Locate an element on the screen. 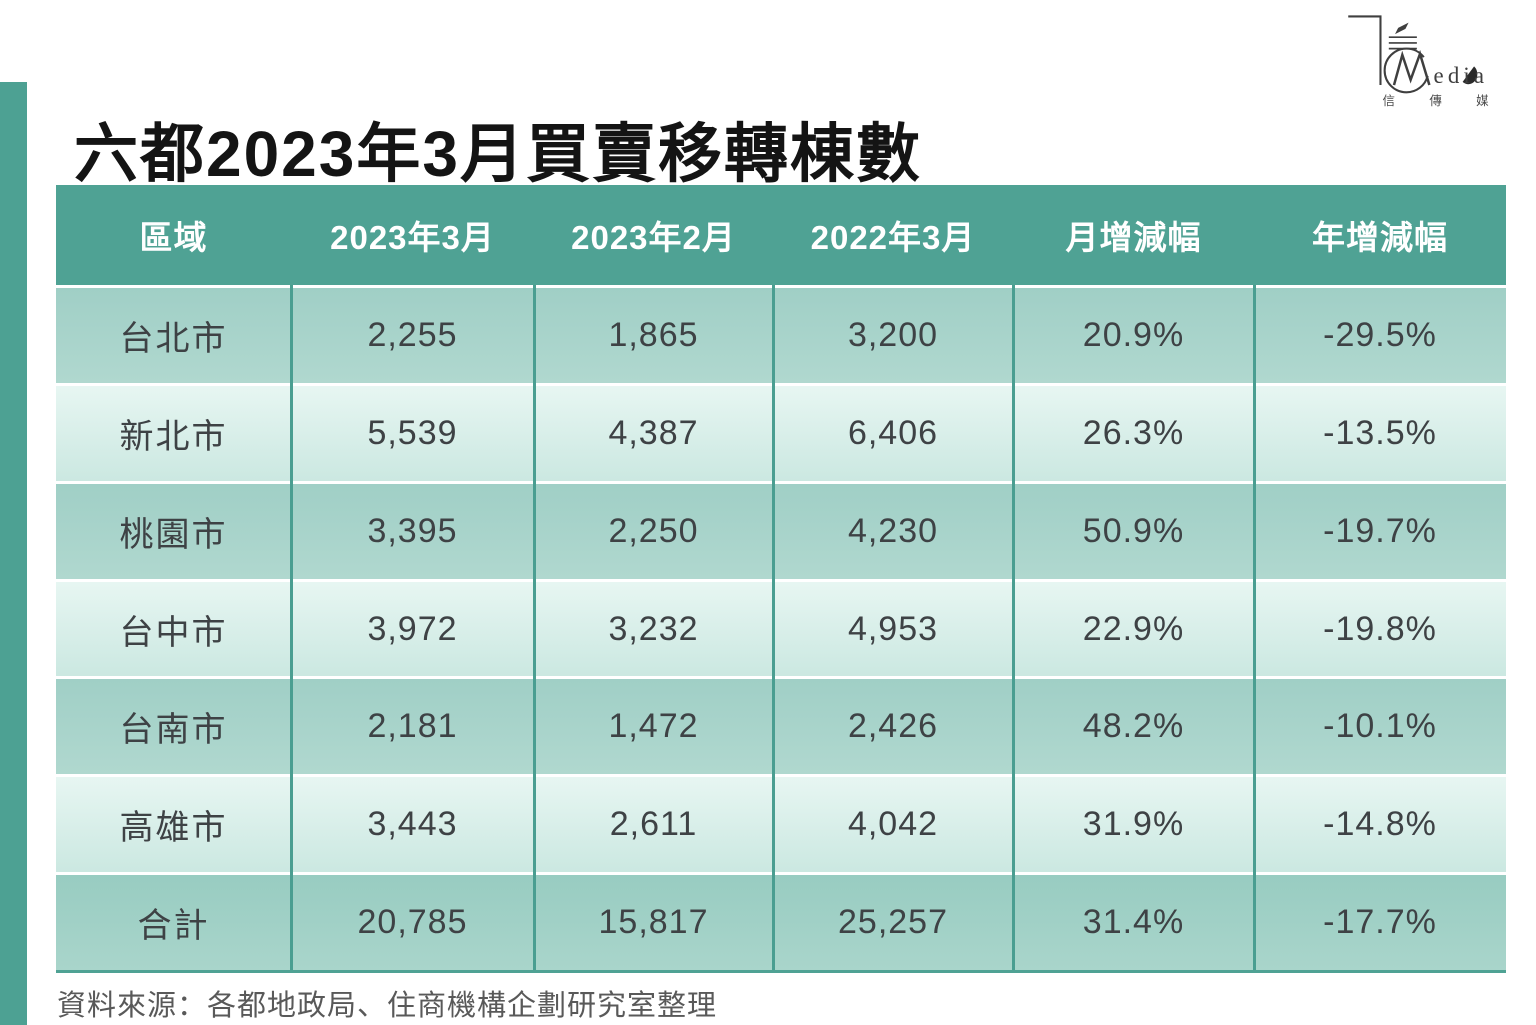  column-header: 年增減幅 is located at coordinates (1380, 237).